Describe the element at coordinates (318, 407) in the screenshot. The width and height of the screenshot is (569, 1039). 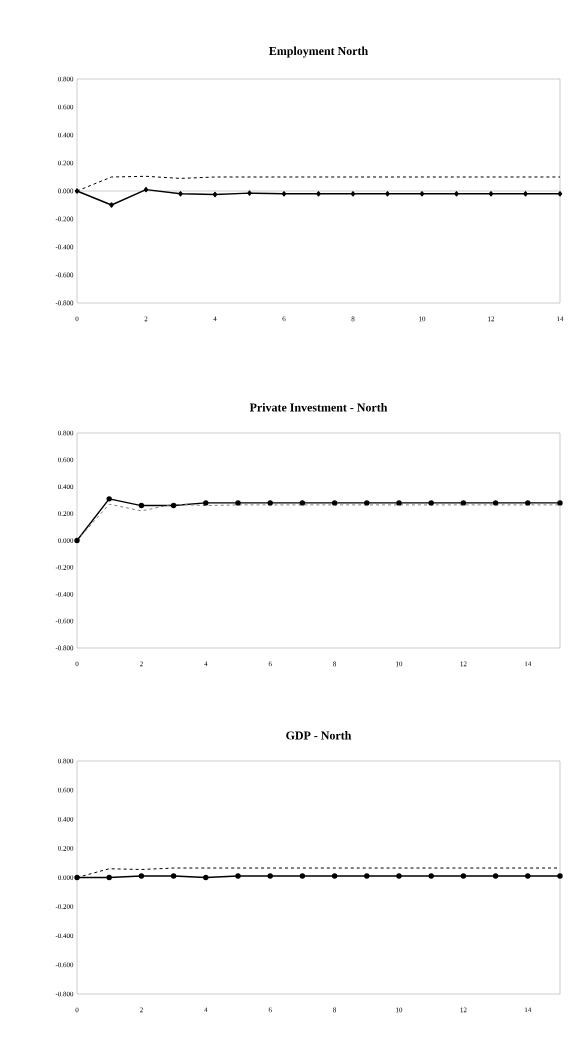
I see `chart-title: Private Investment - North` at that location.